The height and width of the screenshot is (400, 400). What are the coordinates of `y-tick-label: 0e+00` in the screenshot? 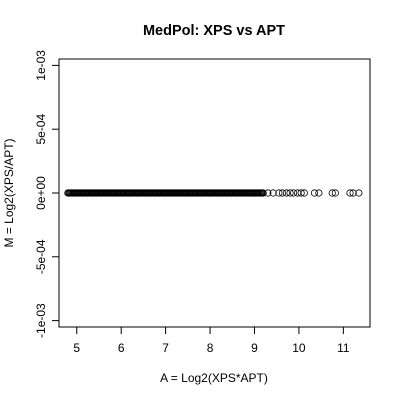 It's located at (41, 193).